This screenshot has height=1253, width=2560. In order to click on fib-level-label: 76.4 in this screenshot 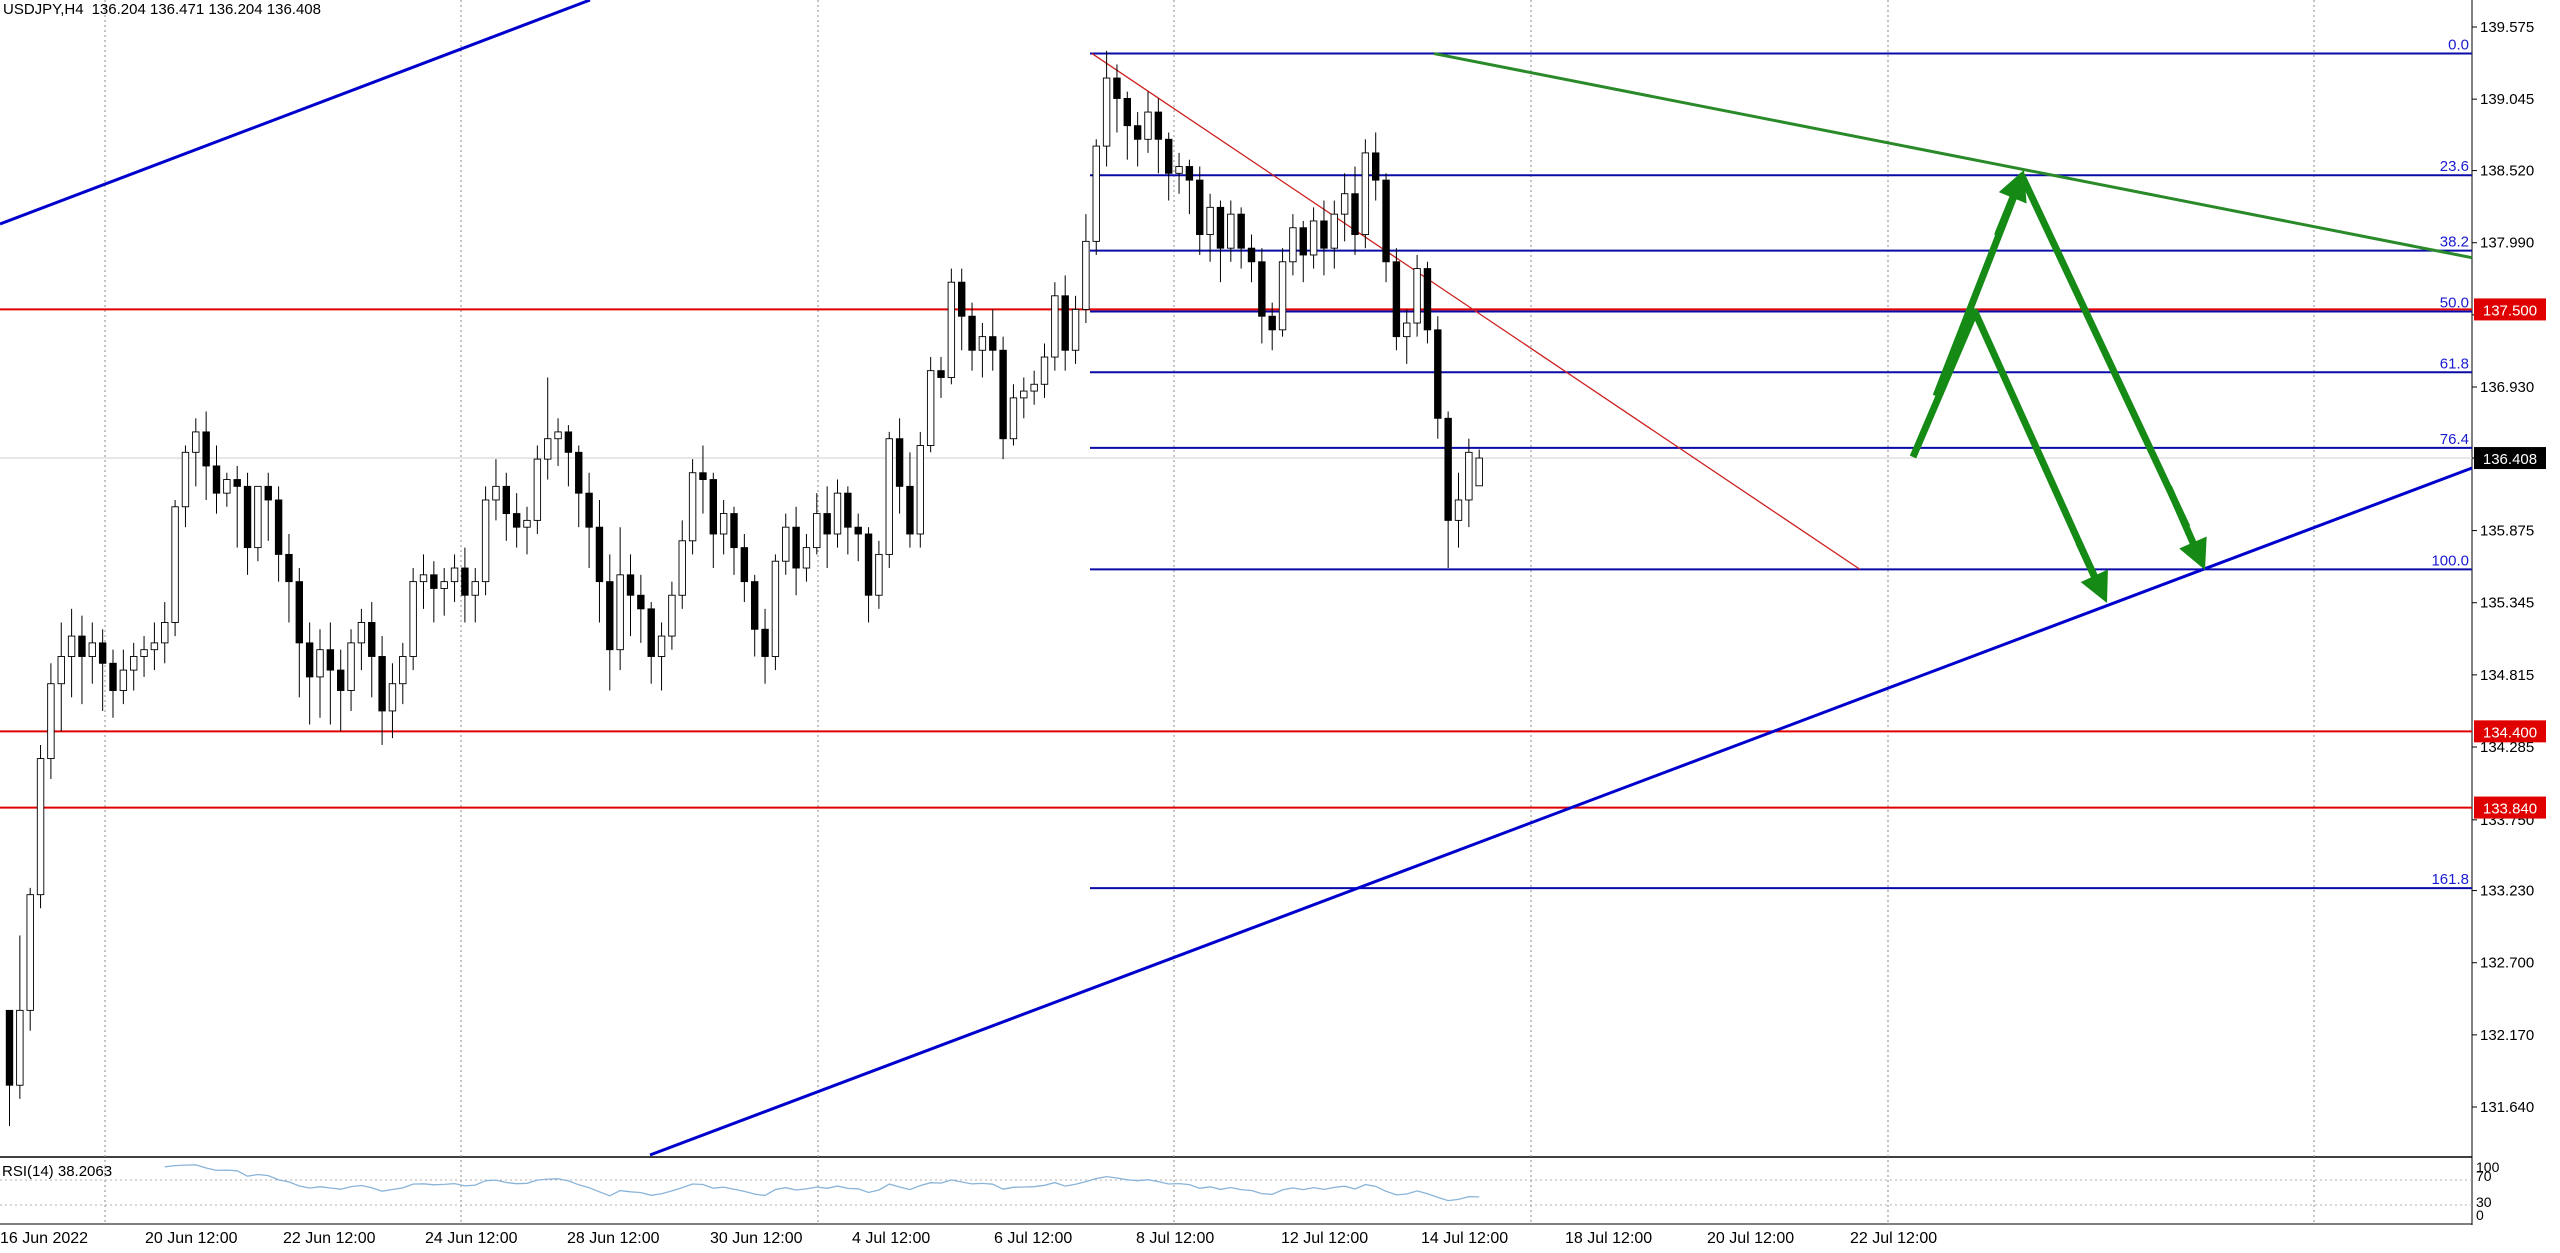, I will do `click(2454, 439)`.